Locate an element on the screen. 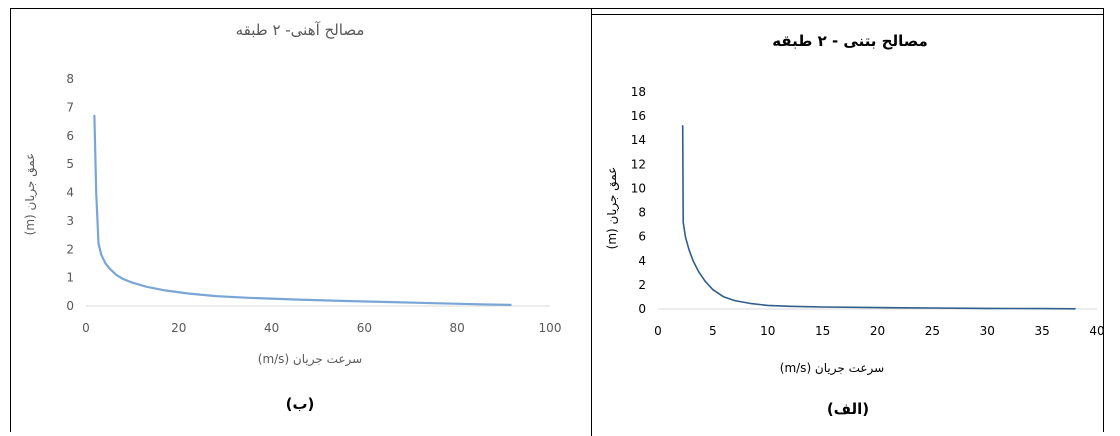 This screenshot has height=436, width=1120. panel-label-right: (الف) is located at coordinates (848, 409).